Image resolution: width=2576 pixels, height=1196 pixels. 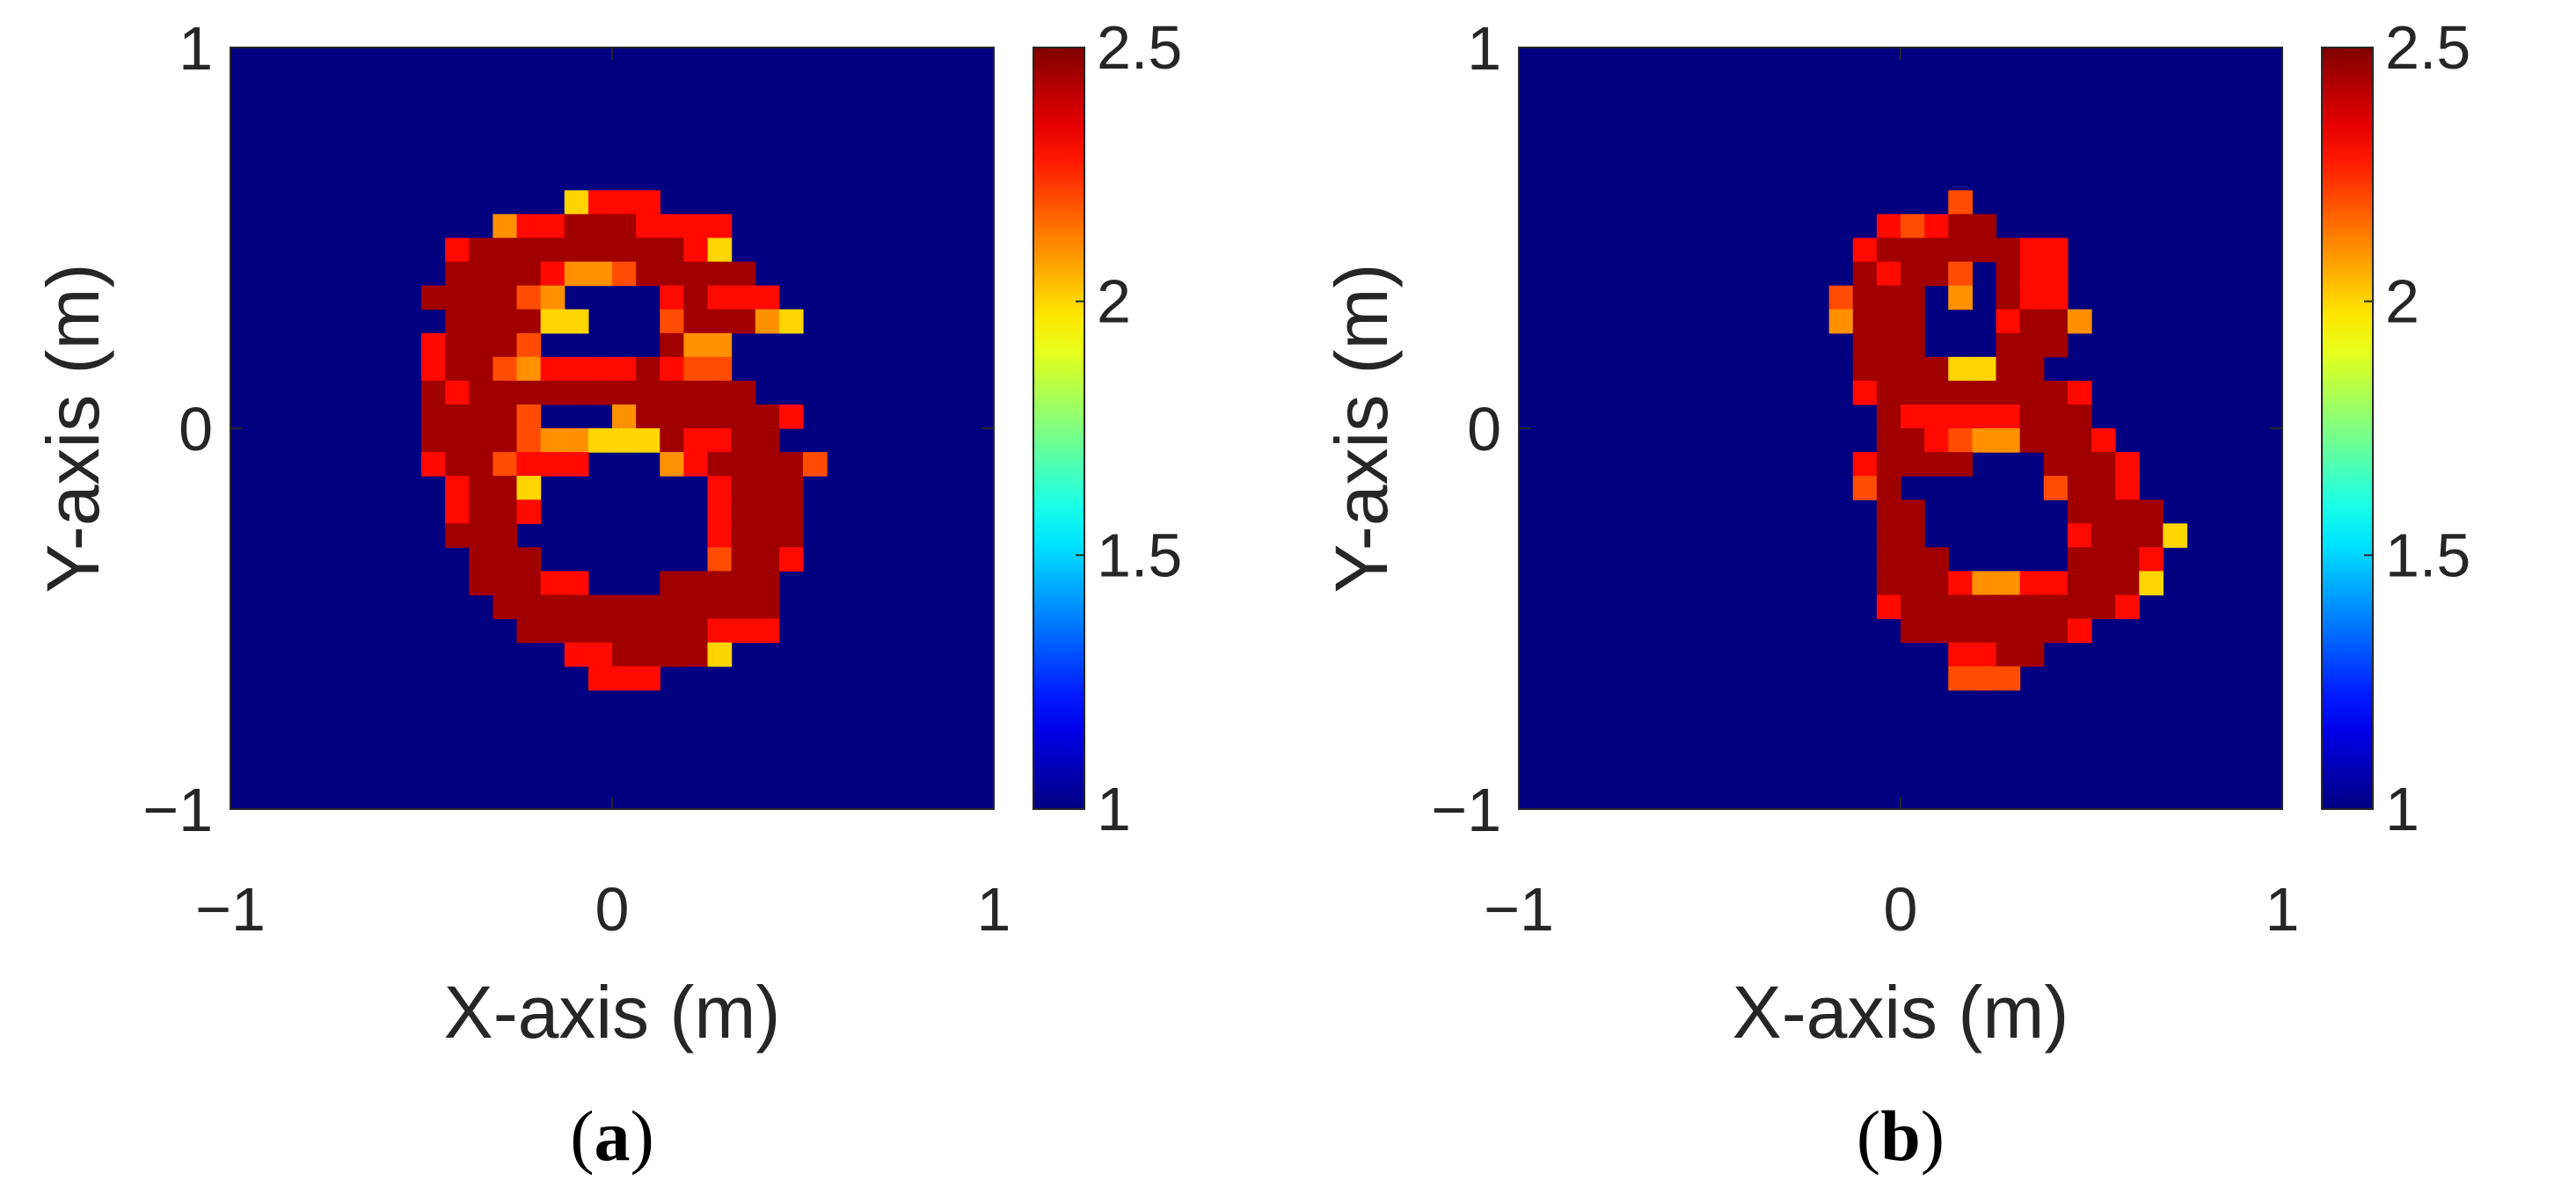 What do you see at coordinates (612, 1012) in the screenshot?
I see `x-axis-label: X-axis (m)` at bounding box center [612, 1012].